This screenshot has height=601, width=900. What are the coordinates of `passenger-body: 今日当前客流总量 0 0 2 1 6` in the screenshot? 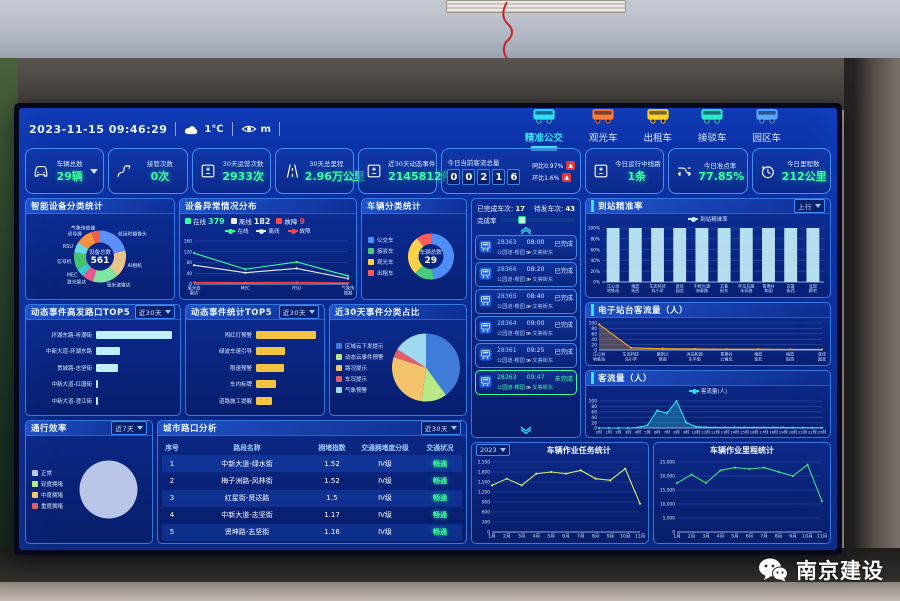 It's located at (485, 171).